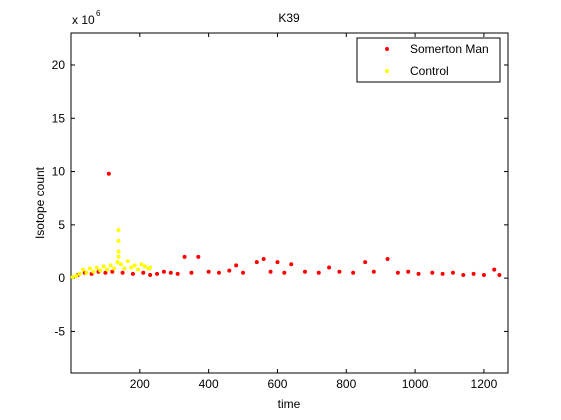 The image size is (561, 420). Describe the element at coordinates (415, 384) in the screenshot. I see `x-tick-label: 1000` at that location.